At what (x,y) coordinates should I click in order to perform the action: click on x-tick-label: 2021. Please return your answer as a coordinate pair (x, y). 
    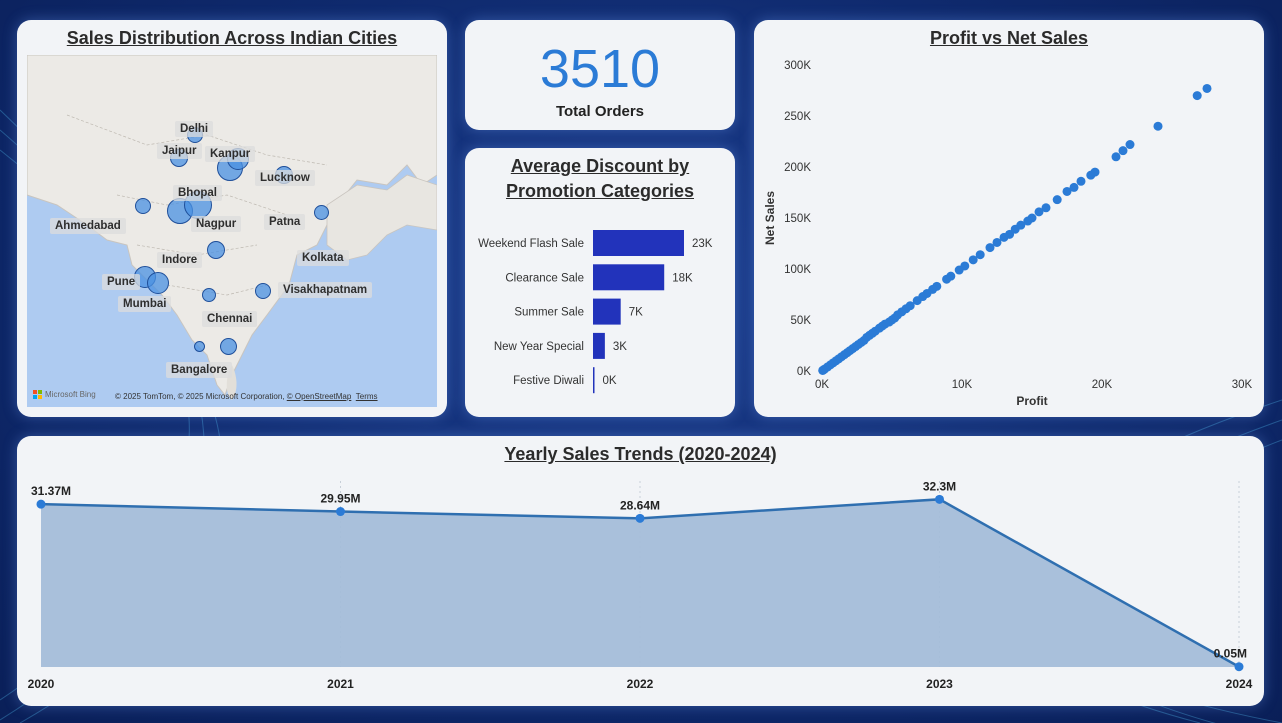
    Looking at the image, I should click on (340, 684).